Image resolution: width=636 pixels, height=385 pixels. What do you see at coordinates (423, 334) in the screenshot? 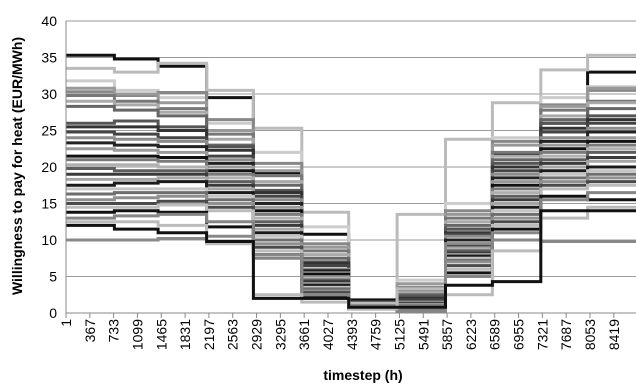
I see `x-tick-label-15: 5491` at bounding box center [423, 334].